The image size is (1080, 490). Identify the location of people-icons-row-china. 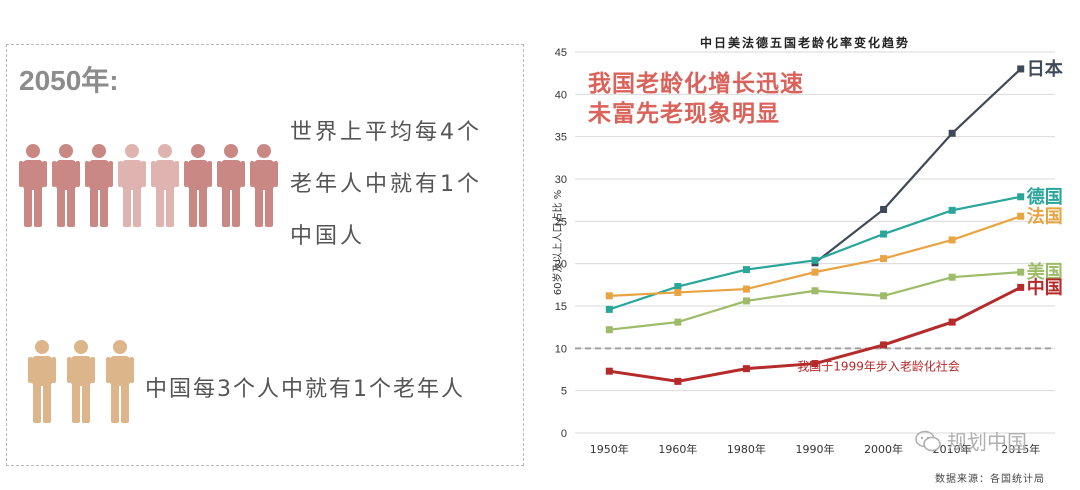
(81, 381).